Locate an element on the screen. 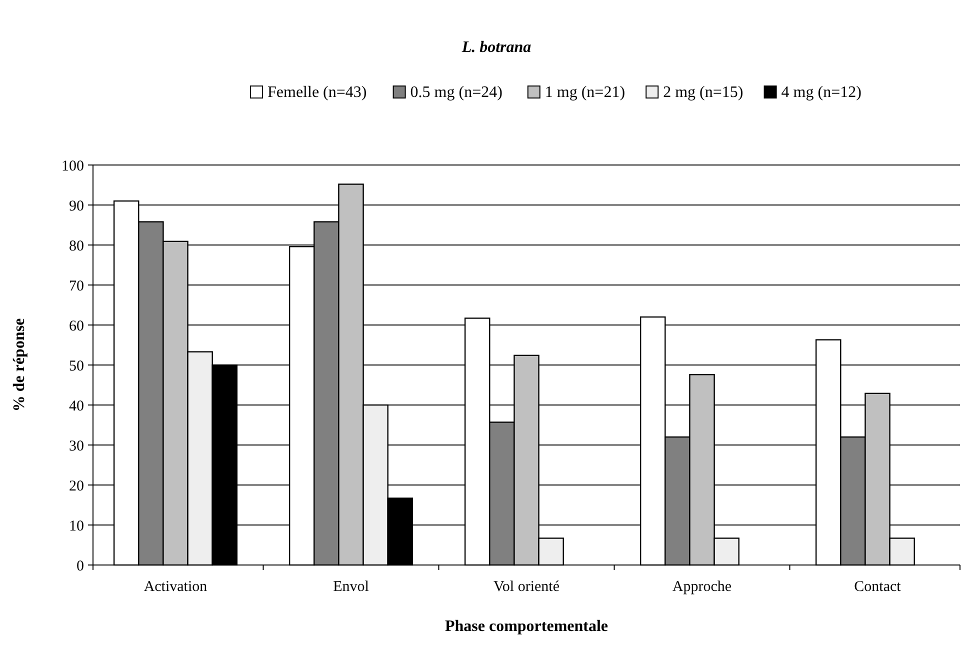 This screenshot has height=651, width=973. y-tick-label: 30 is located at coordinates (76, 446).